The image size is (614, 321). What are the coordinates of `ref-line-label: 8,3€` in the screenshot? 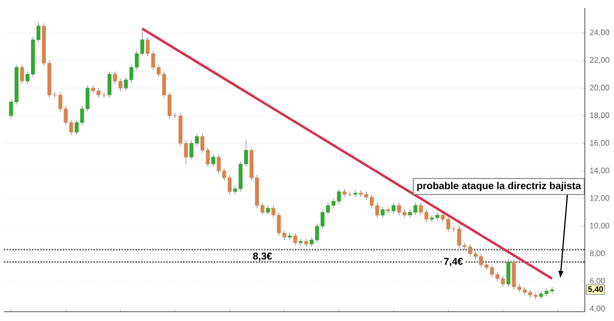 It's located at (262, 257).